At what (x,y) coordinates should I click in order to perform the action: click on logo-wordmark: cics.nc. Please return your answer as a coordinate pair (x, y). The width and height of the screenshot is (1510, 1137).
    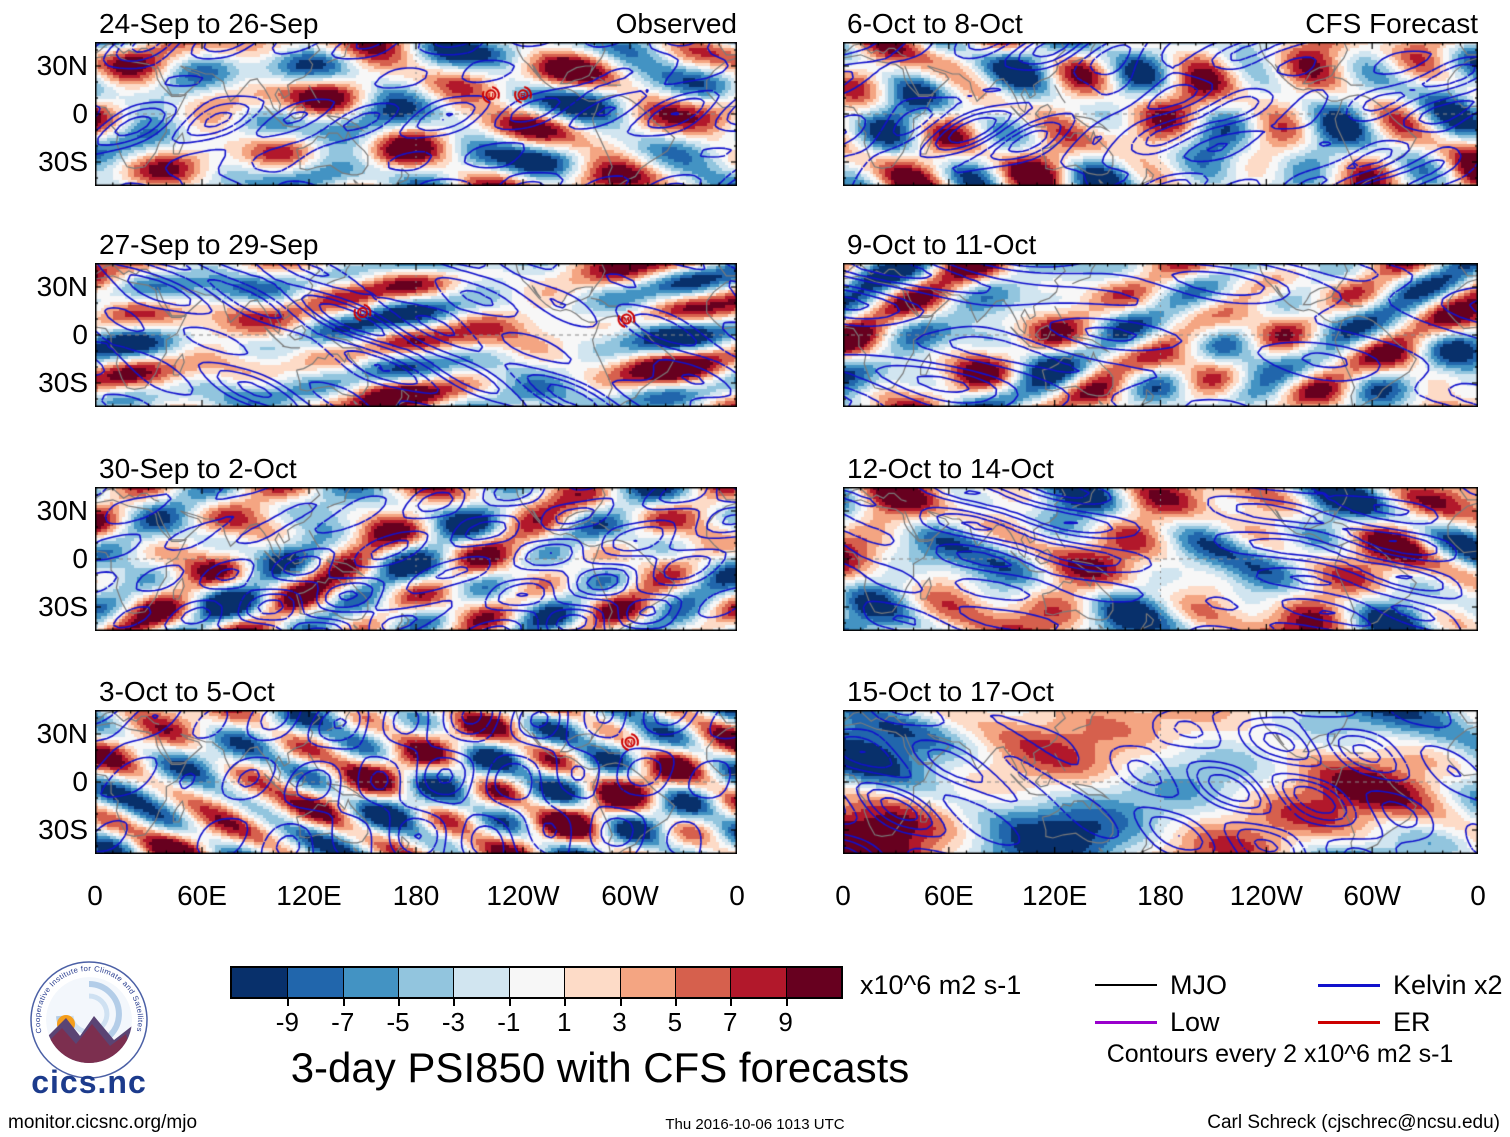
    Looking at the image, I should click on (89, 1082).